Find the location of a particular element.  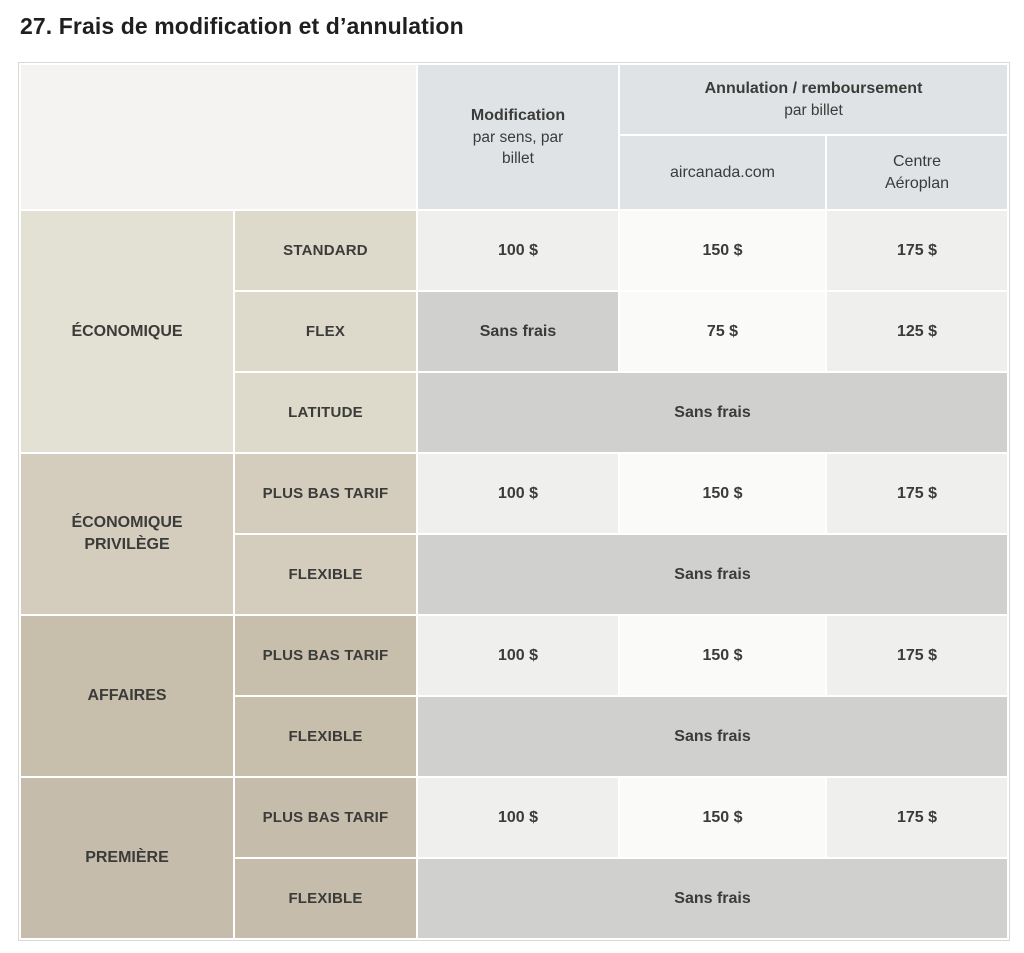

corner-cell is located at coordinates (218, 137).